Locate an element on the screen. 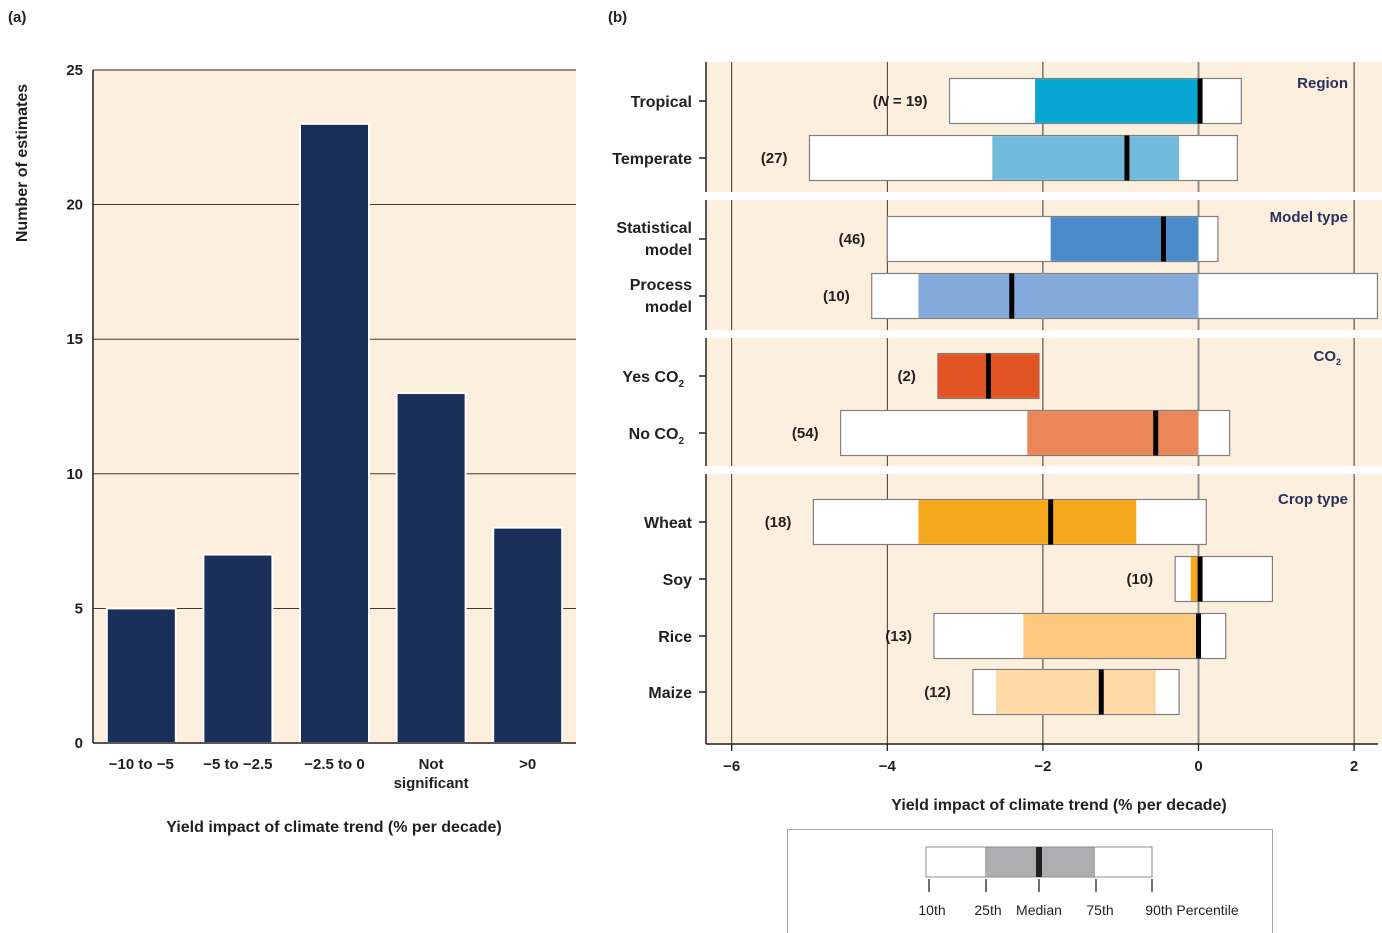 The width and height of the screenshot is (1382, 933). percentile-legend: 10th 25th Median 75th 90th Percentile is located at coordinates (1030, 881).